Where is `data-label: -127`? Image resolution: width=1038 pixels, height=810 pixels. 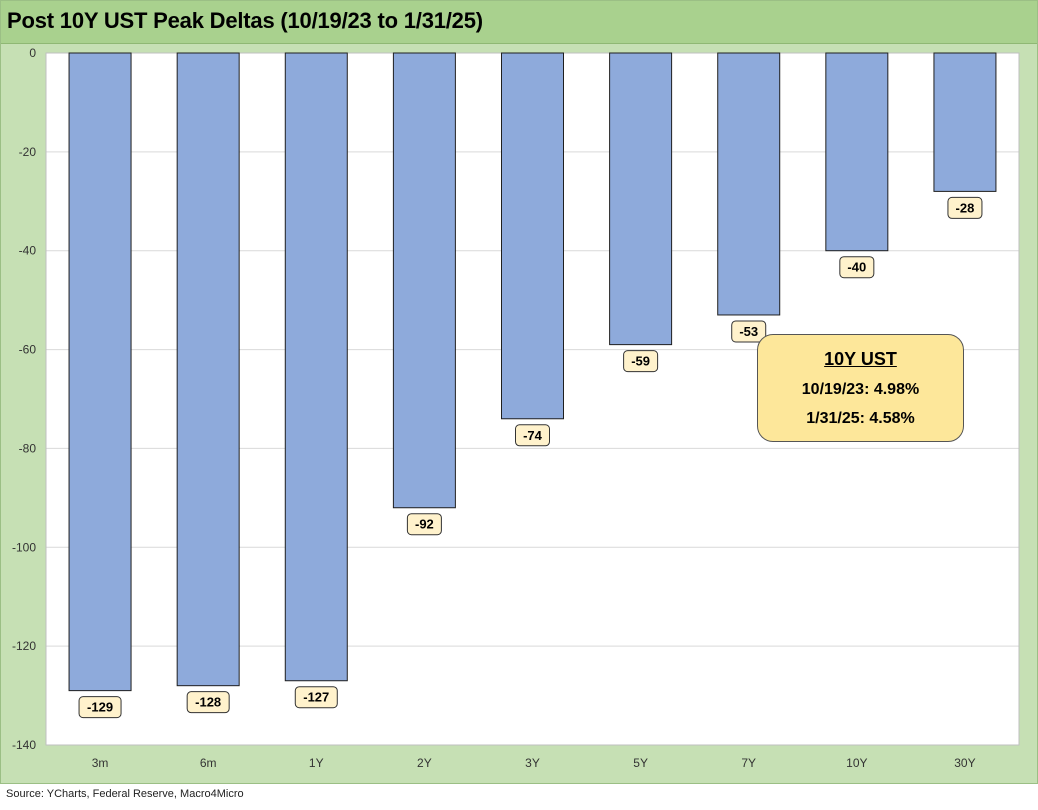 data-label: -127 is located at coordinates (316, 697).